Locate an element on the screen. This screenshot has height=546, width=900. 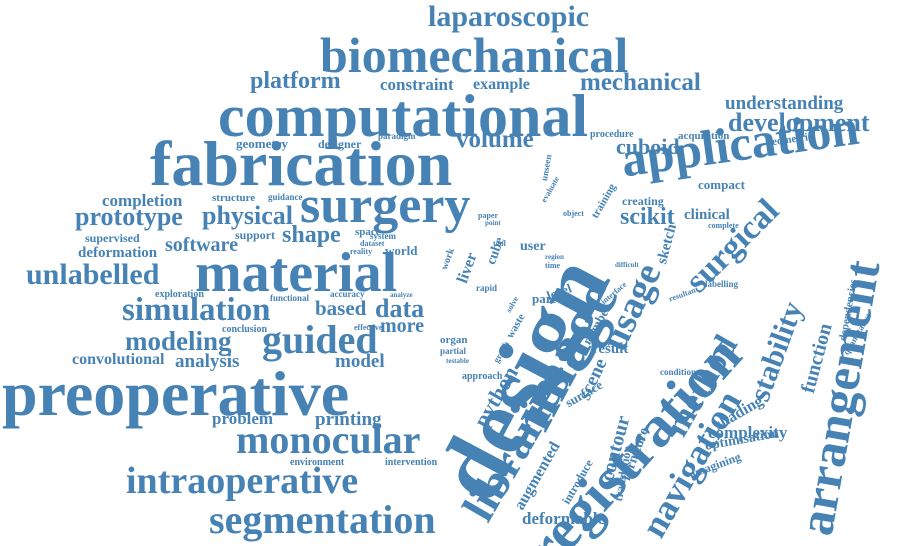
word-exploration: exploration is located at coordinates (179, 294).